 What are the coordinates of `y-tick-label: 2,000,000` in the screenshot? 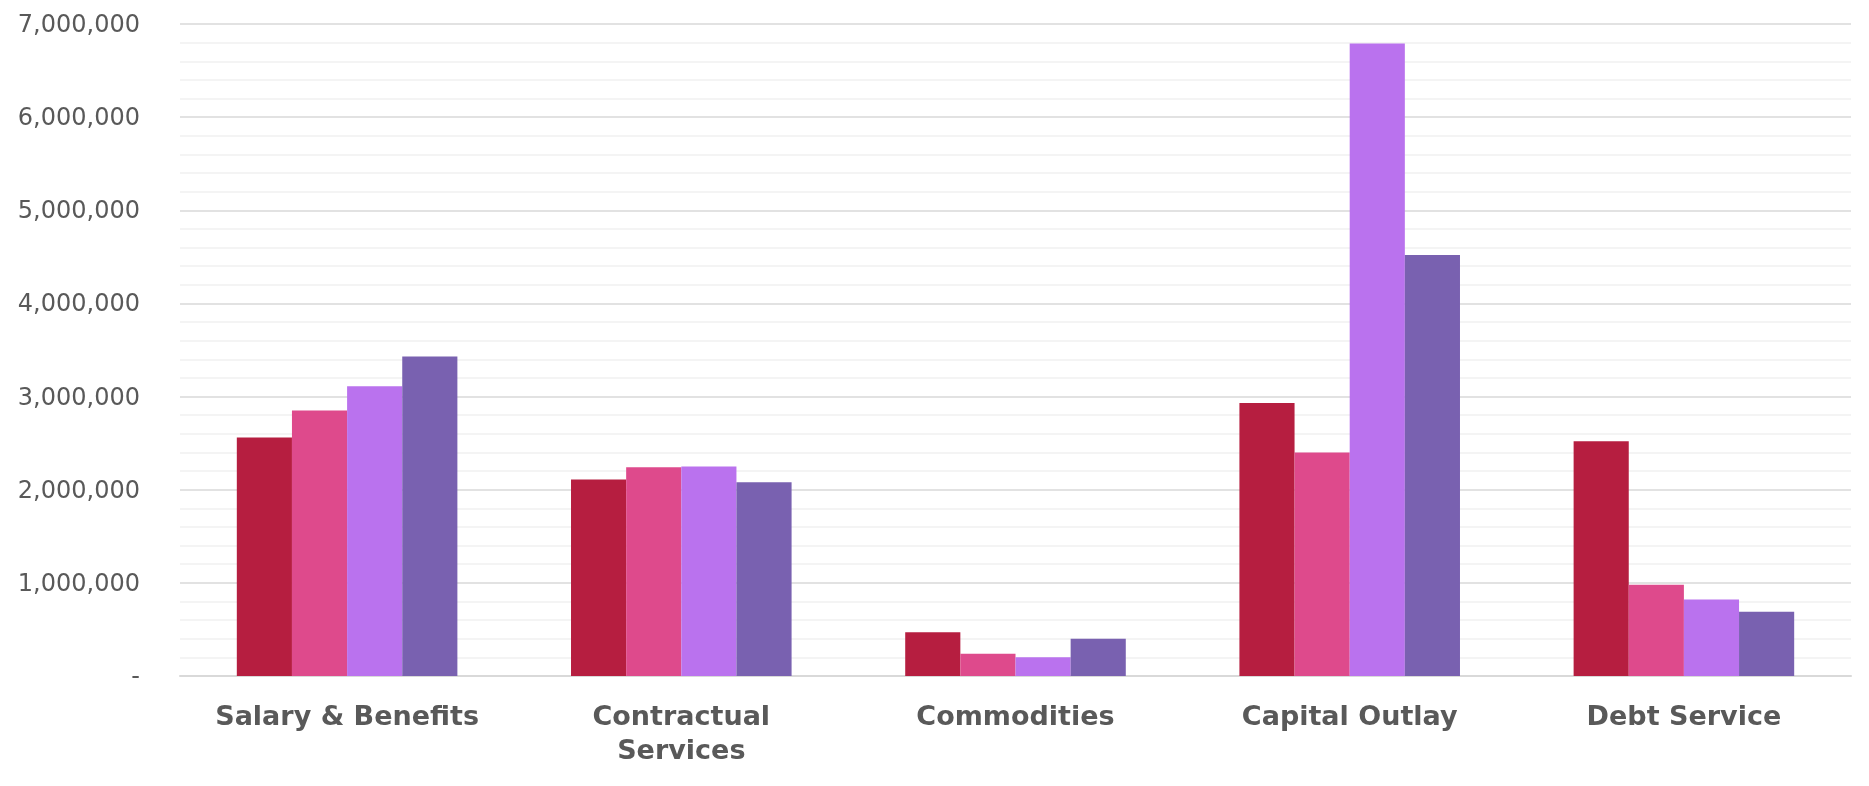 It's located at (78, 489).